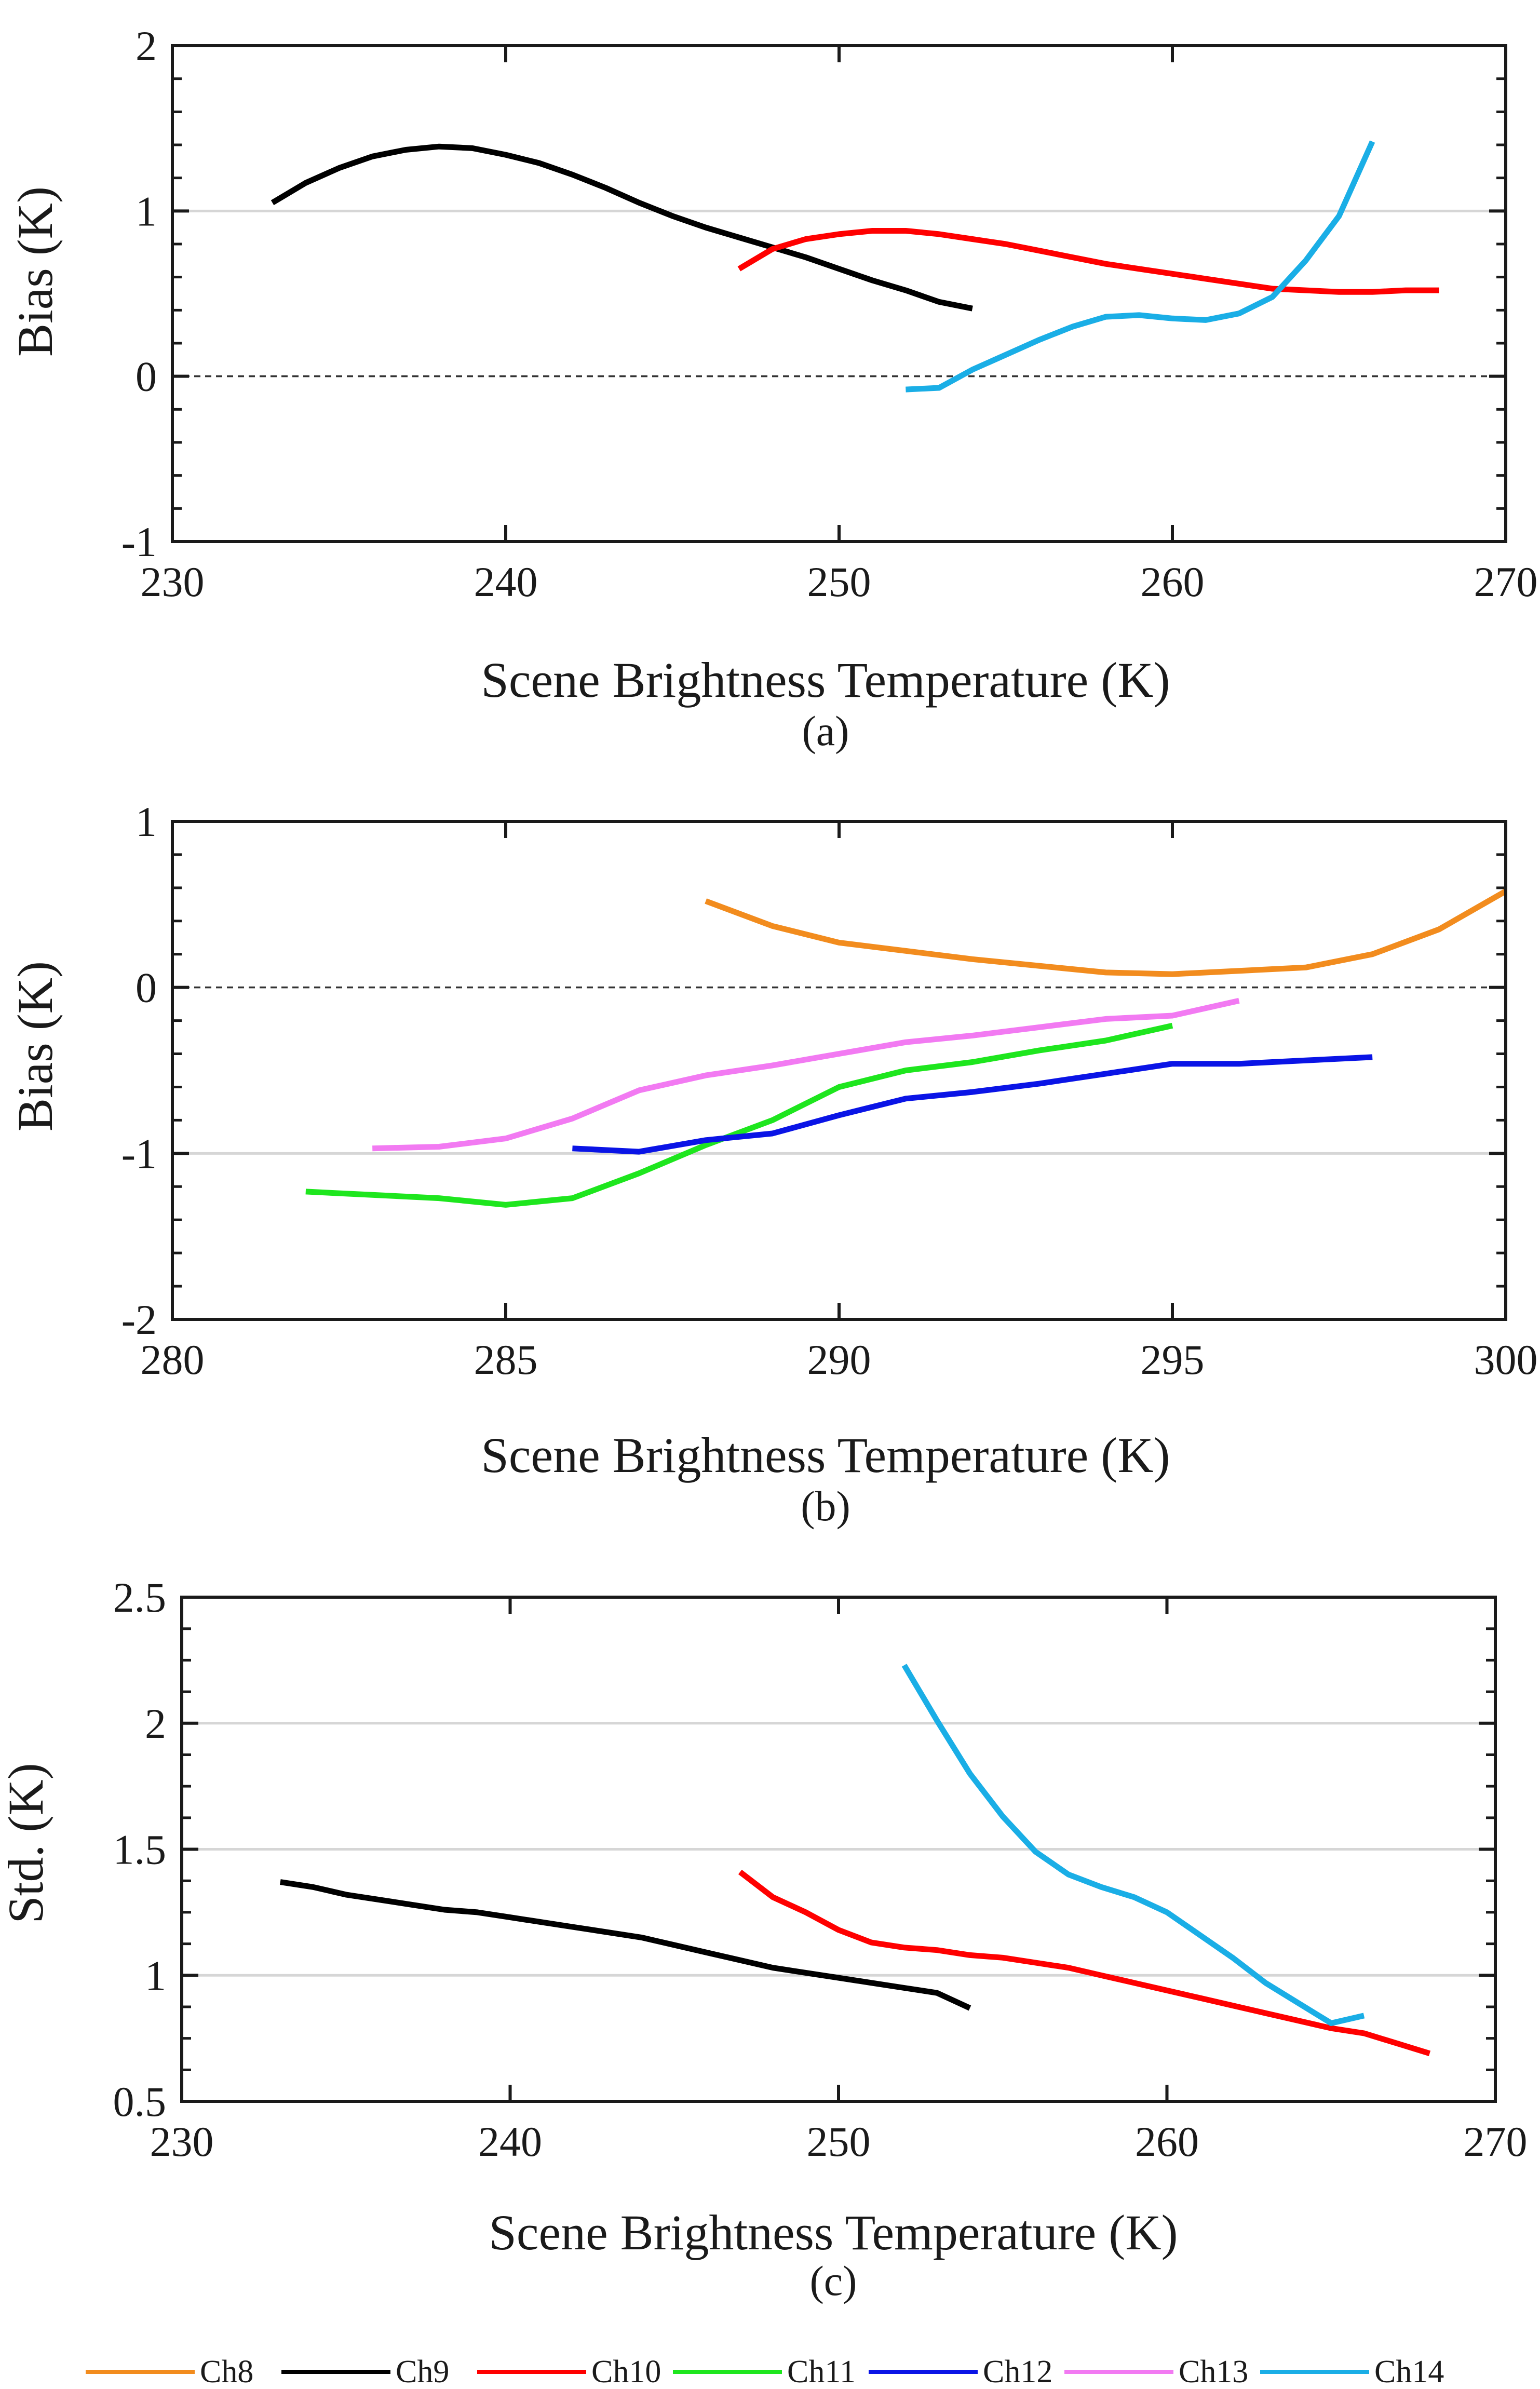 Image resolution: width=1540 pixels, height=2389 pixels. Describe the element at coordinates (139, 541) in the screenshot. I see `panel-a-ytick-label: -1` at that location.